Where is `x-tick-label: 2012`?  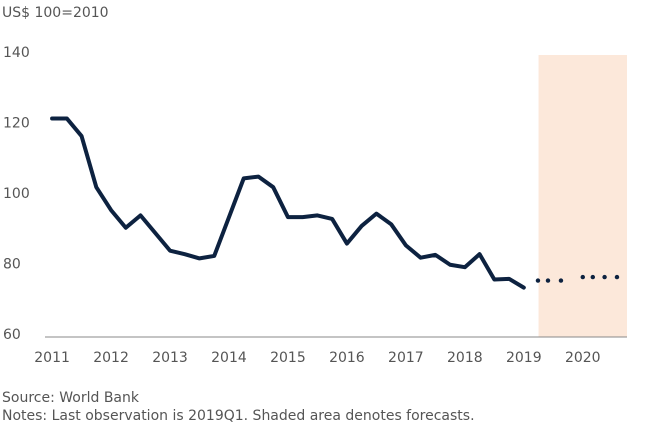
x-tick-label: 2012 is located at coordinates (111, 358).